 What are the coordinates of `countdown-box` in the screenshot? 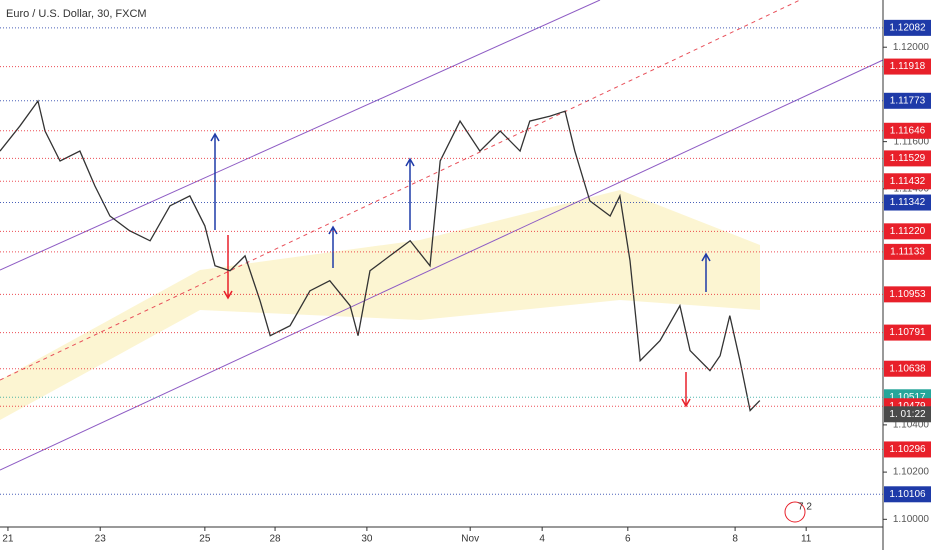 It's located at (907, 414).